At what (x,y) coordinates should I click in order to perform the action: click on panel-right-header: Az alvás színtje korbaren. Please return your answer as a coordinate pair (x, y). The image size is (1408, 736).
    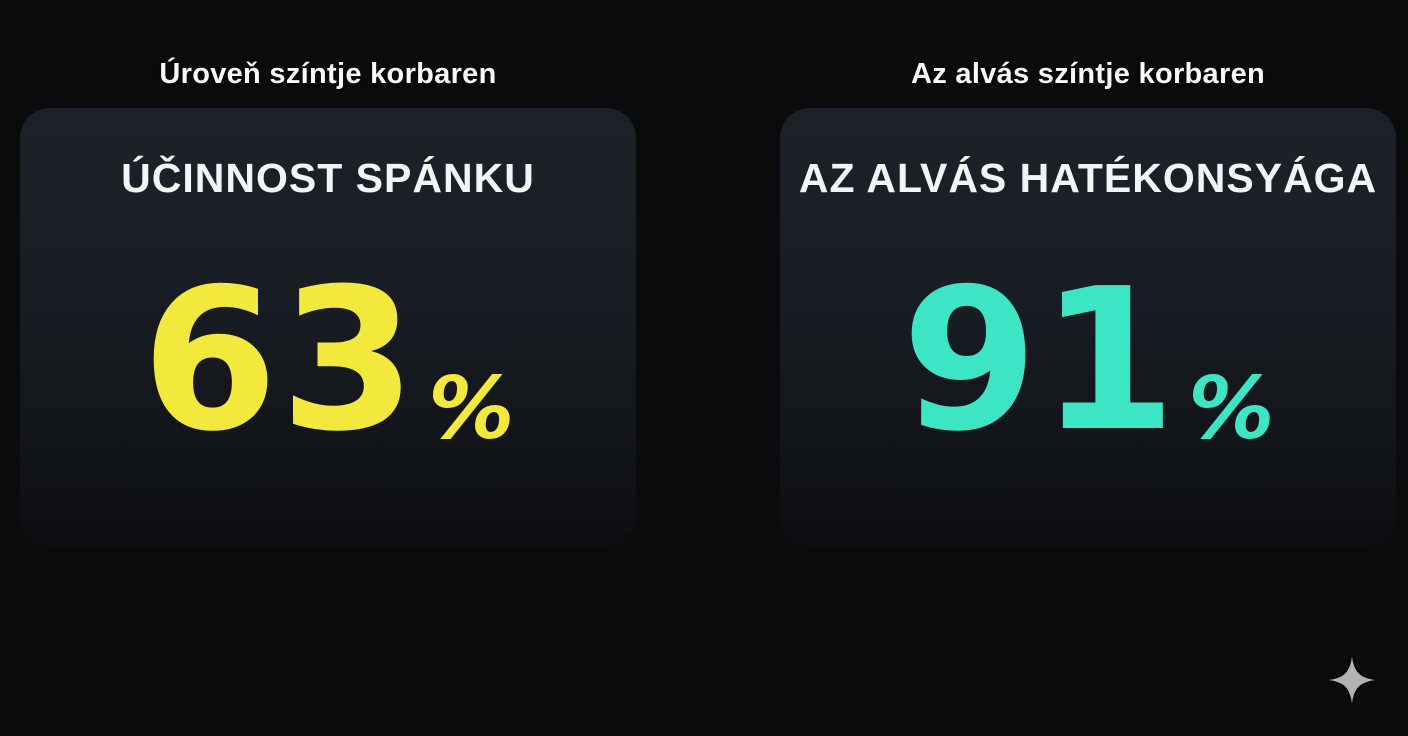
    Looking at the image, I should click on (1088, 74).